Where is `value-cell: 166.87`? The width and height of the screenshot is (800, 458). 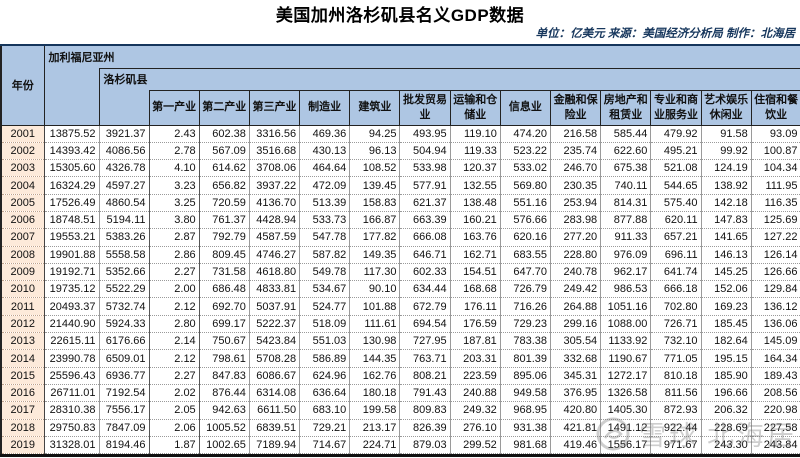
value-cell: 166.87 is located at coordinates (375, 220).